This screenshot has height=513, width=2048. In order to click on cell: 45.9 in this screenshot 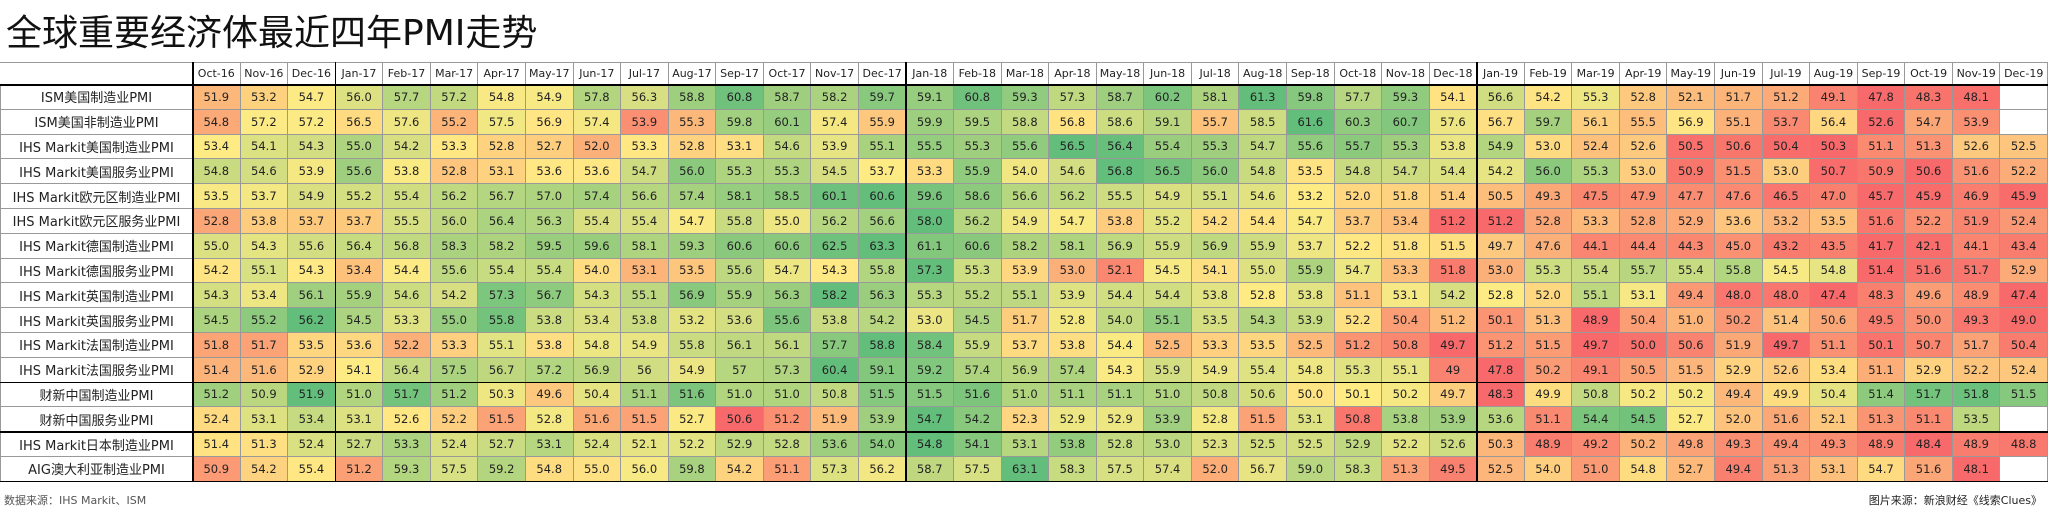, I will do `click(1929, 196)`.